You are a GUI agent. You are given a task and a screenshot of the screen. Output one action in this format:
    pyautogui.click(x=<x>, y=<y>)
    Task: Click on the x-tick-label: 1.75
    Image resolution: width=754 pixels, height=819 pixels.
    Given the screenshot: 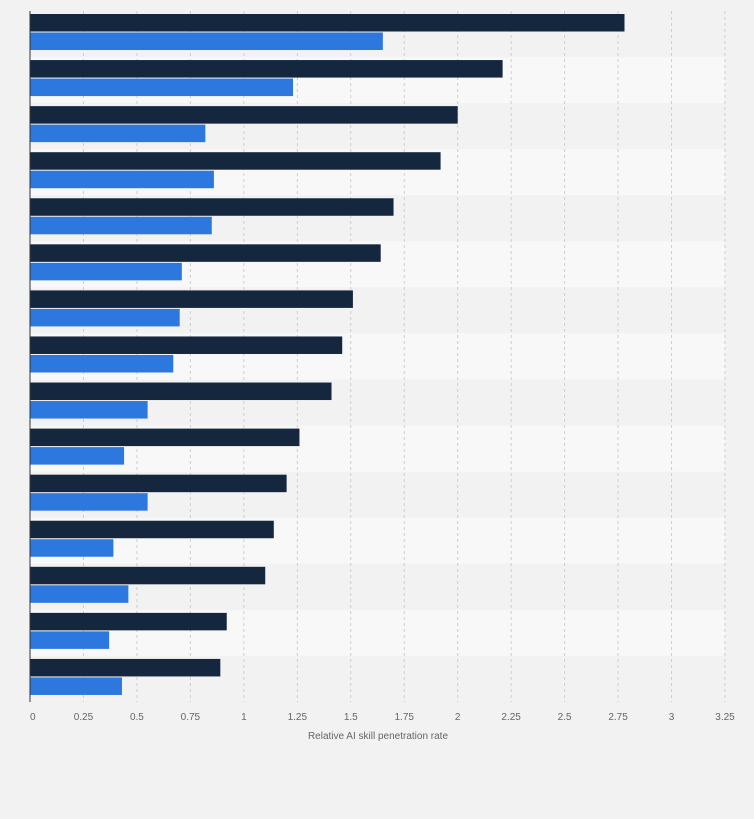 What is the action you would take?
    pyautogui.click(x=404, y=717)
    